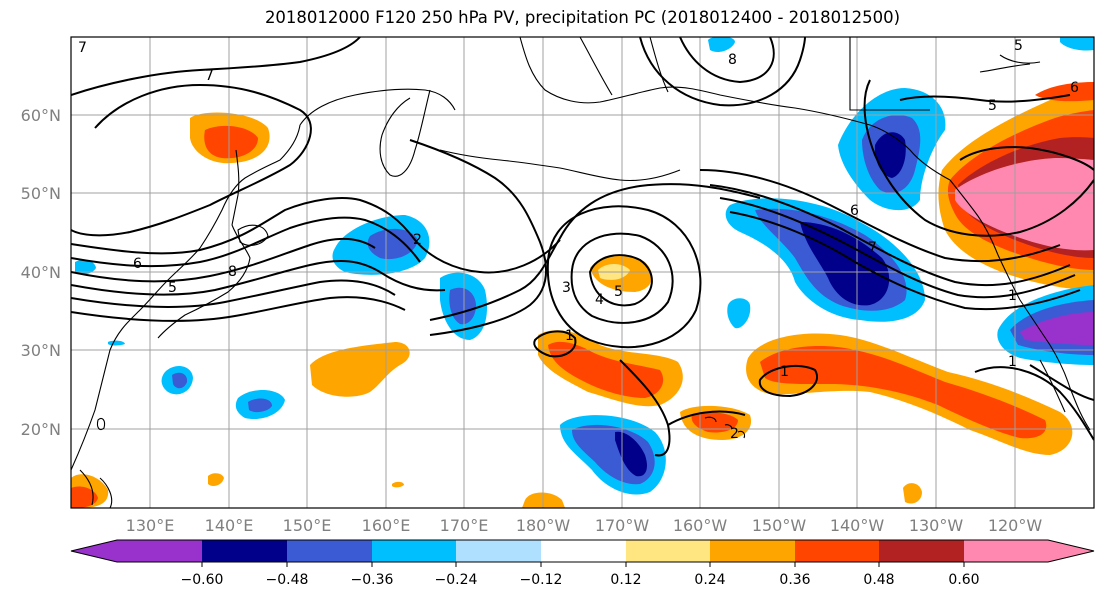 The height and width of the screenshot is (601, 1105). What do you see at coordinates (889, 74) in the screenshot?
I see `coast-greenland-edge` at bounding box center [889, 74].